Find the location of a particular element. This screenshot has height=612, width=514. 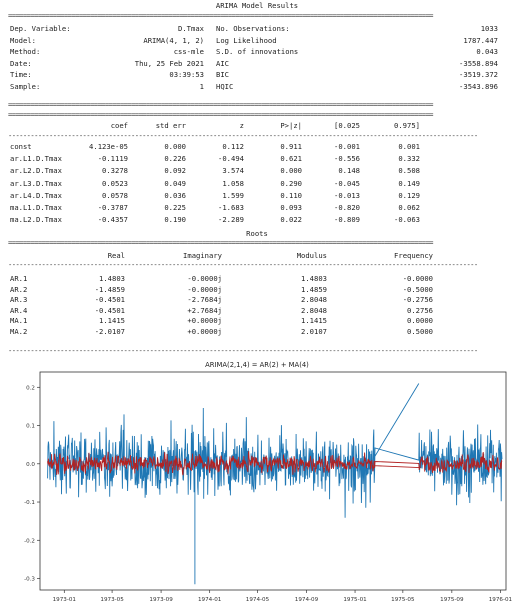

roots-cell: 1.4859 is located at coordinates (314, 289).